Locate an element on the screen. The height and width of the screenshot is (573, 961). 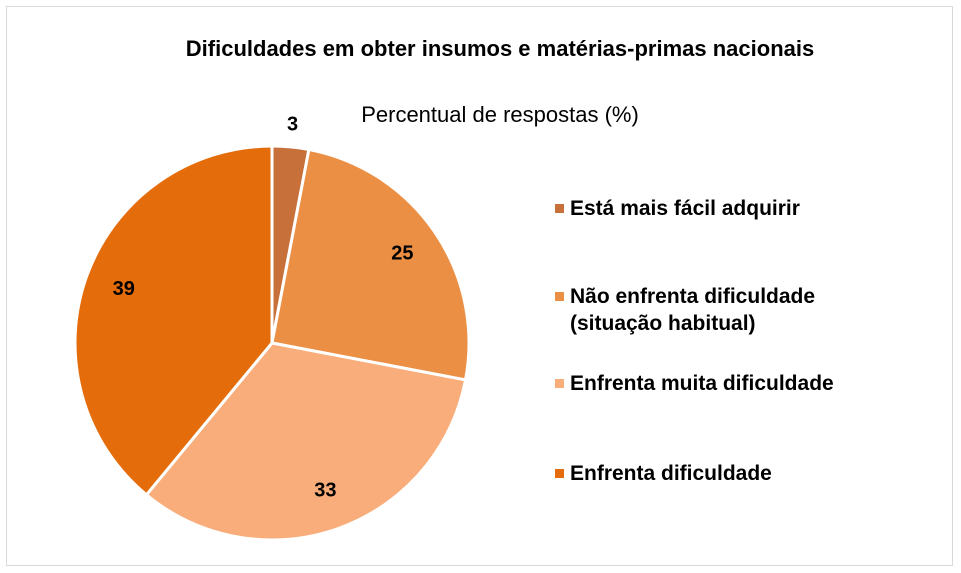
data-label: 25 is located at coordinates (402, 254).